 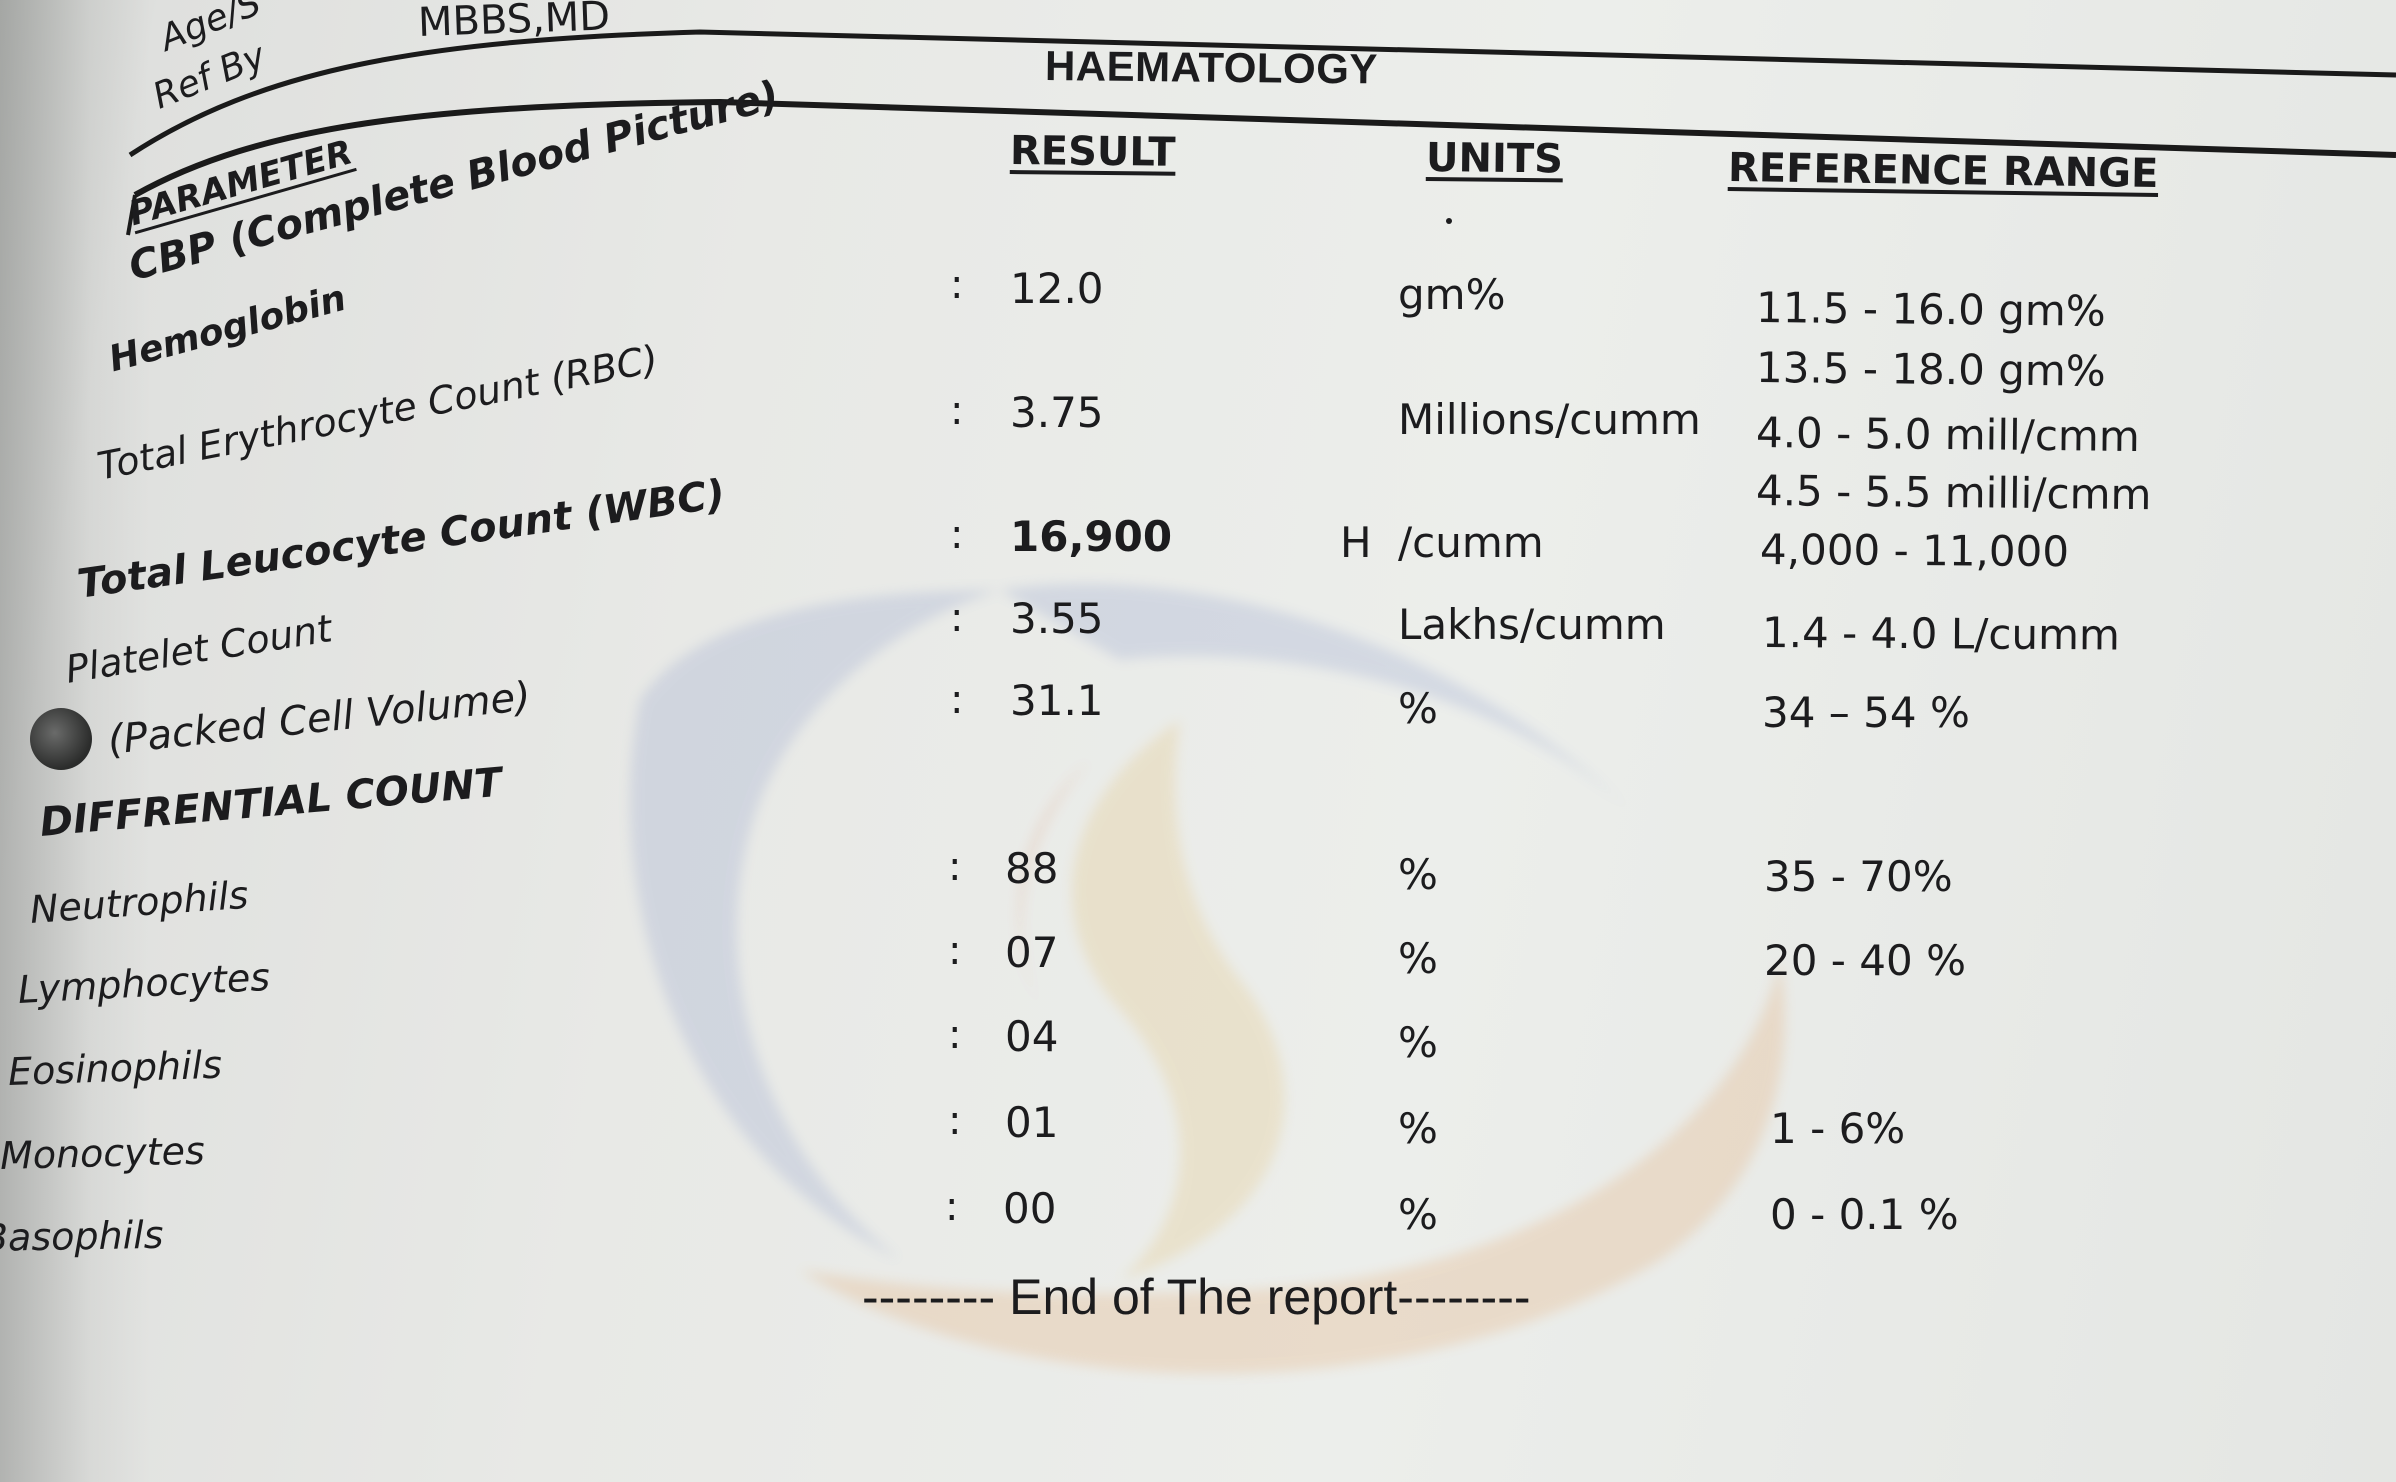 I want to click on column-header-units: UNITS, so click(x=1494, y=159).